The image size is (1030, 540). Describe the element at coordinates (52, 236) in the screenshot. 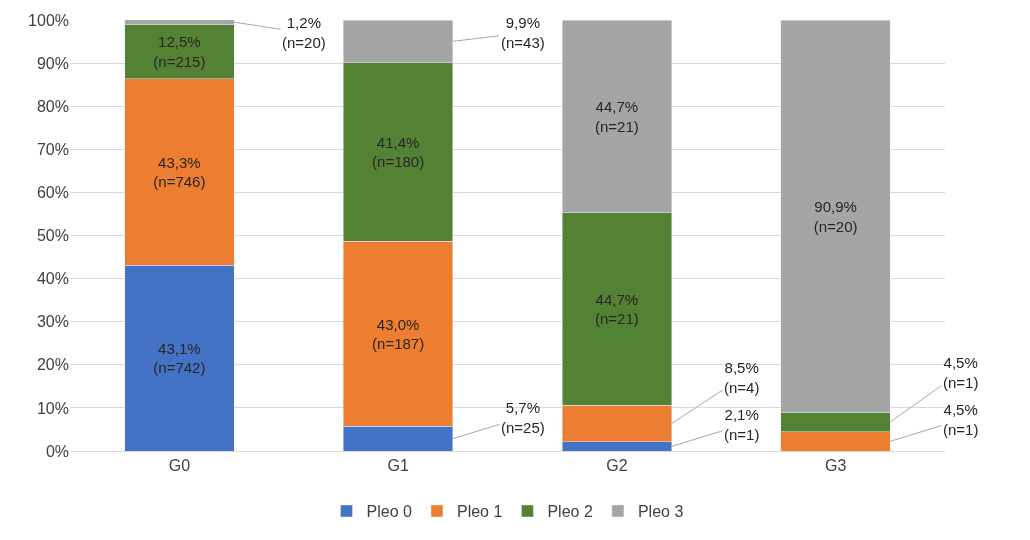

I see `y-tick-label: 50%` at that location.